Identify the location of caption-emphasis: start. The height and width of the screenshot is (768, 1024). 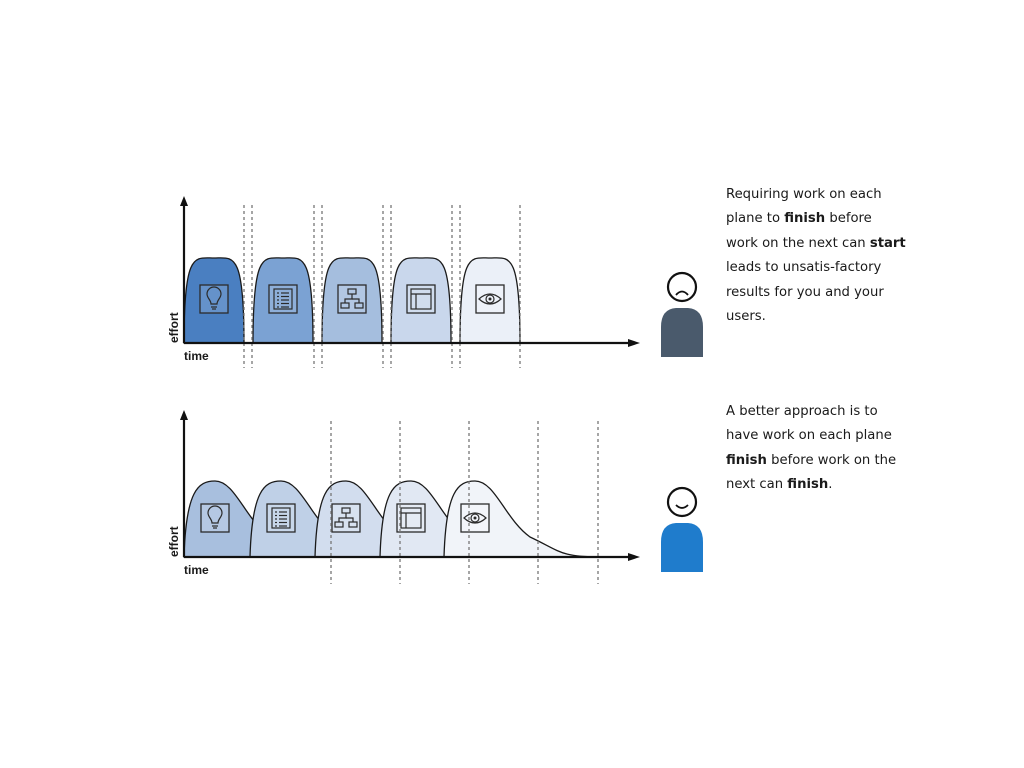
(887, 243).